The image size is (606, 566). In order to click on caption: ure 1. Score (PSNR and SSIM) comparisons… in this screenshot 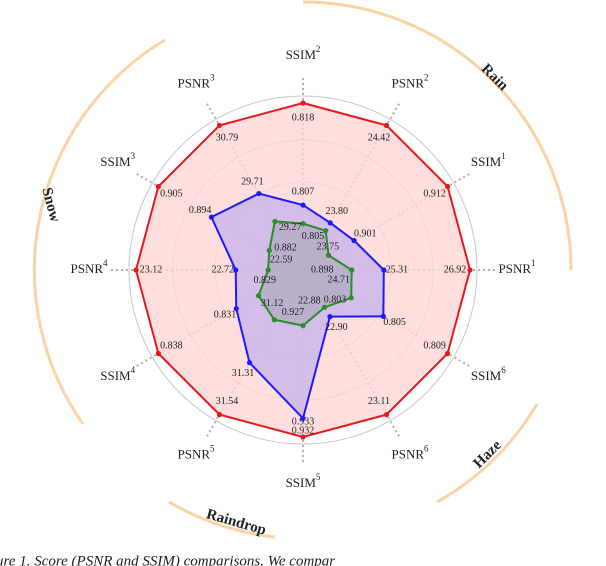, I will do `click(167, 559)`.